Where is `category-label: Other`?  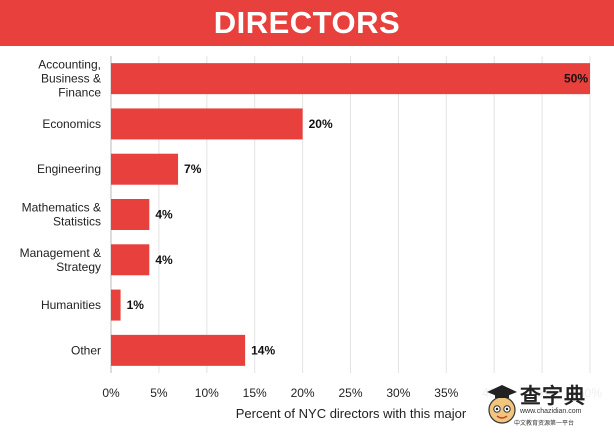
category-label: Other is located at coordinates (86, 350).